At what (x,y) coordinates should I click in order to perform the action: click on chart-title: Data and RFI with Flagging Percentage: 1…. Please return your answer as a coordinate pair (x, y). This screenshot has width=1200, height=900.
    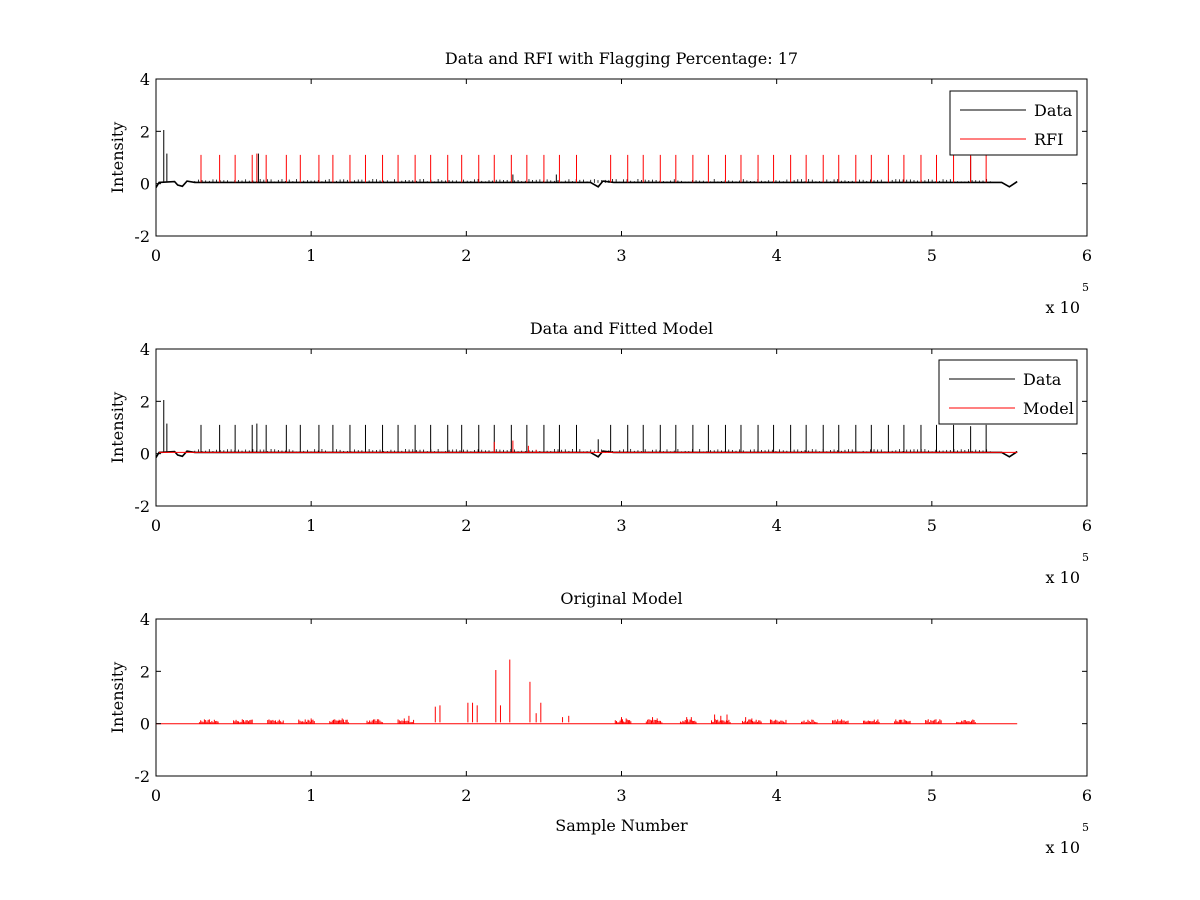
    Looking at the image, I should click on (621, 58).